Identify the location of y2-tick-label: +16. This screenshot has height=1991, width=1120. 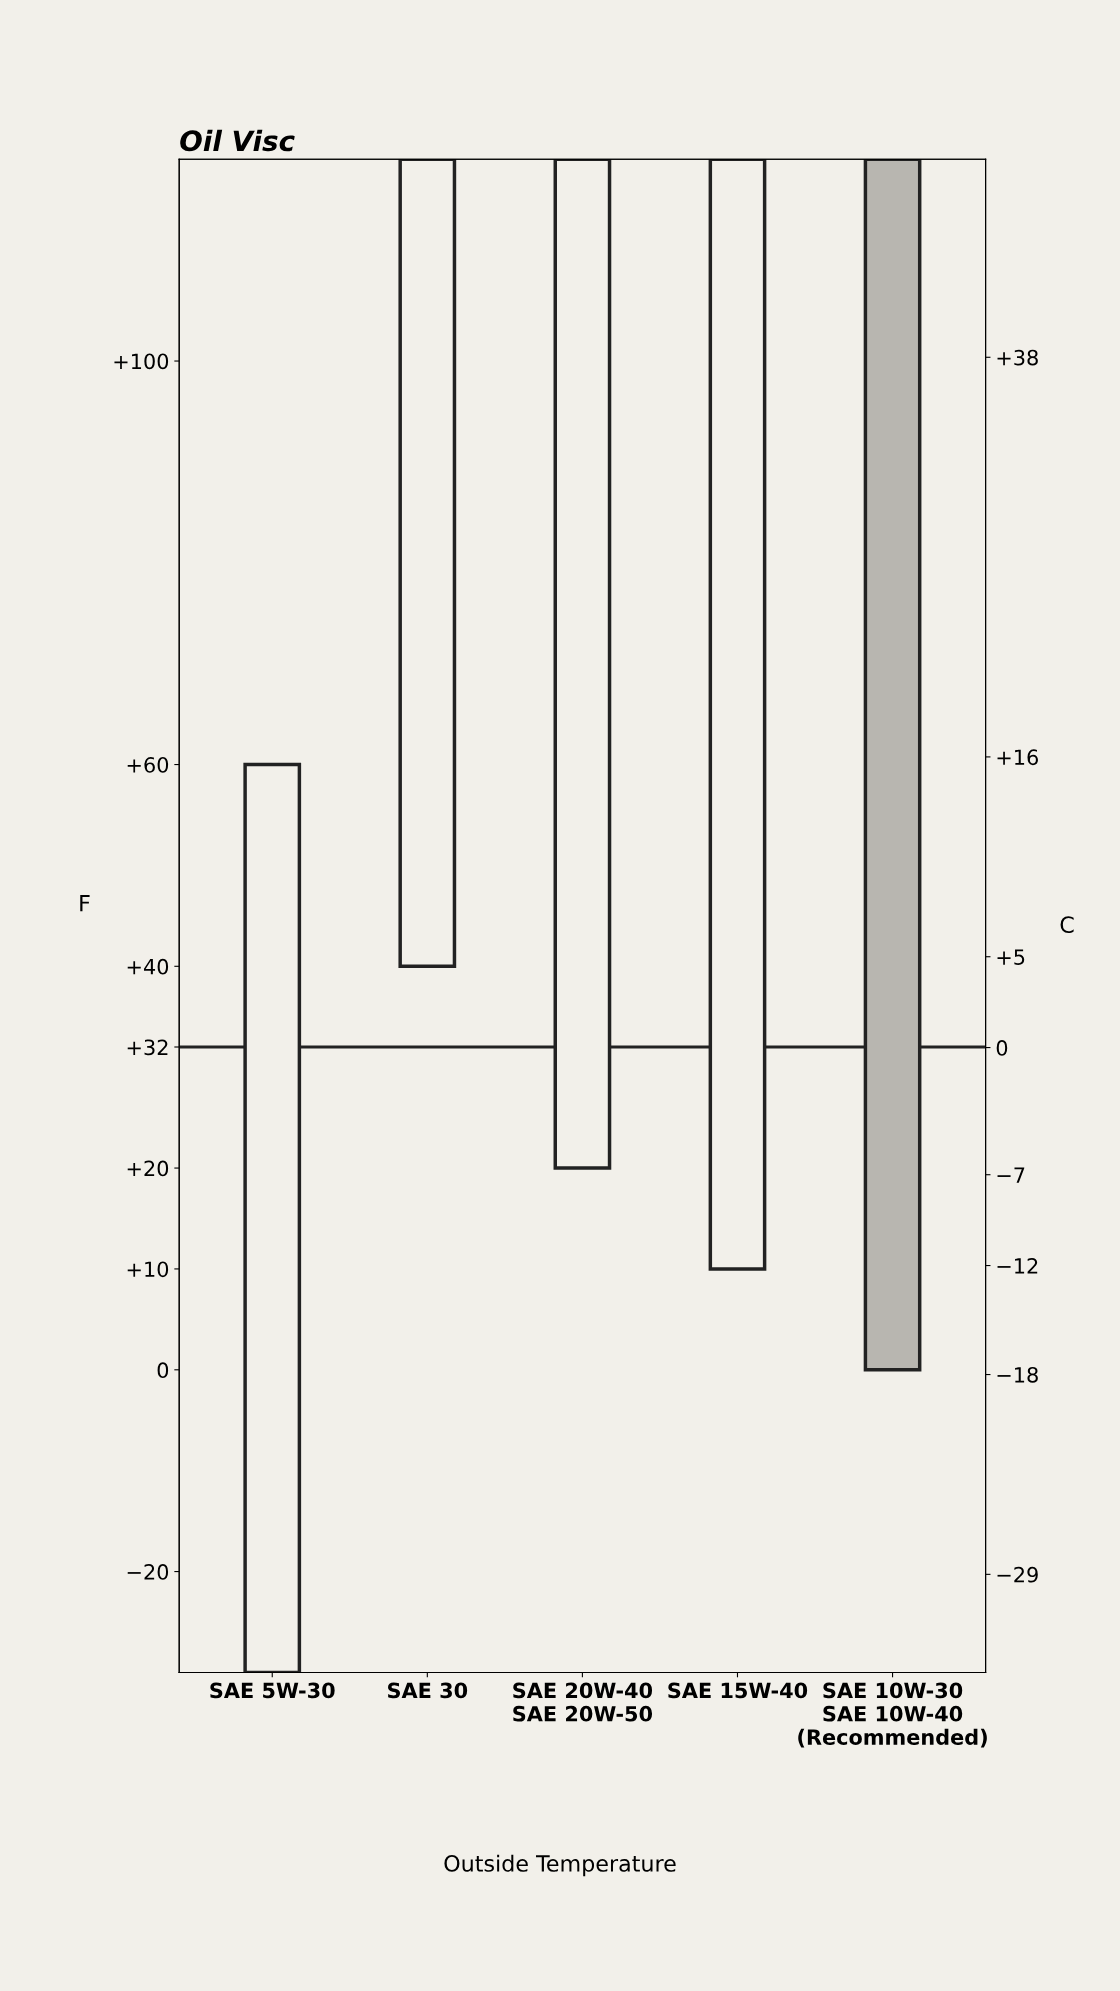
(1017, 757).